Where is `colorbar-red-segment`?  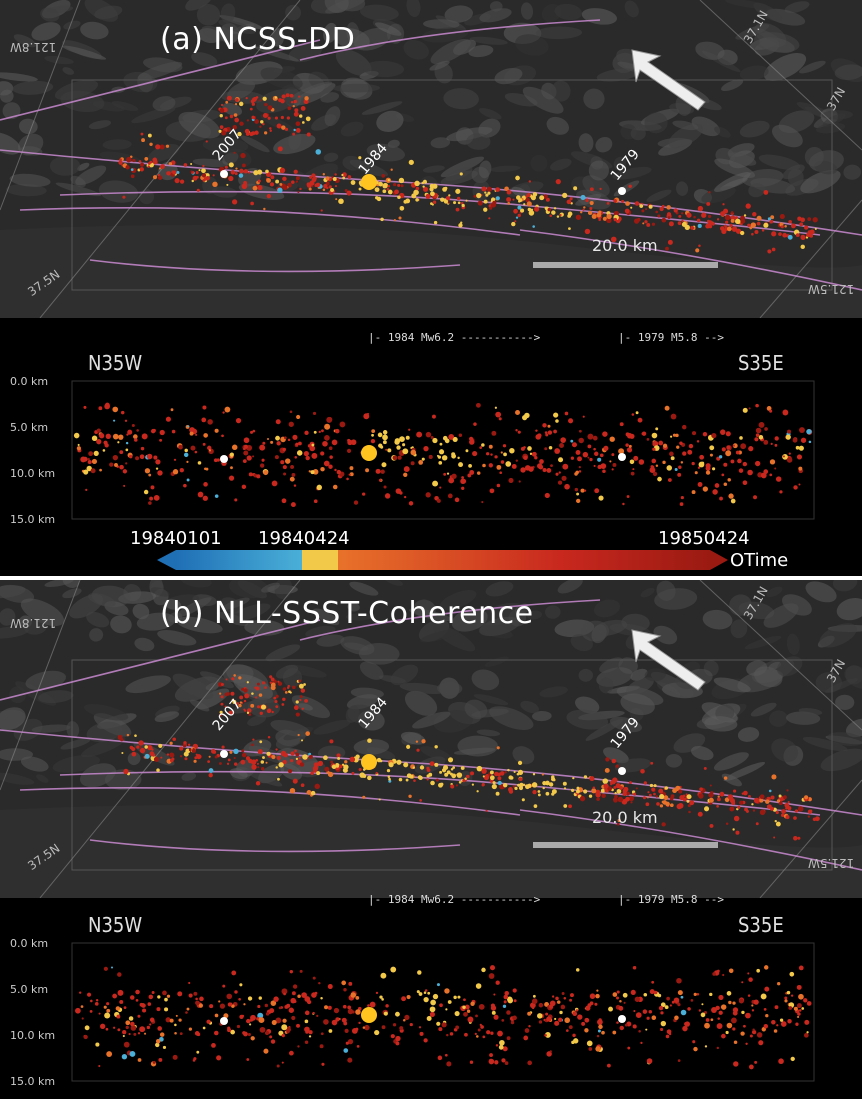
colorbar-red-segment is located at coordinates (524, 560).